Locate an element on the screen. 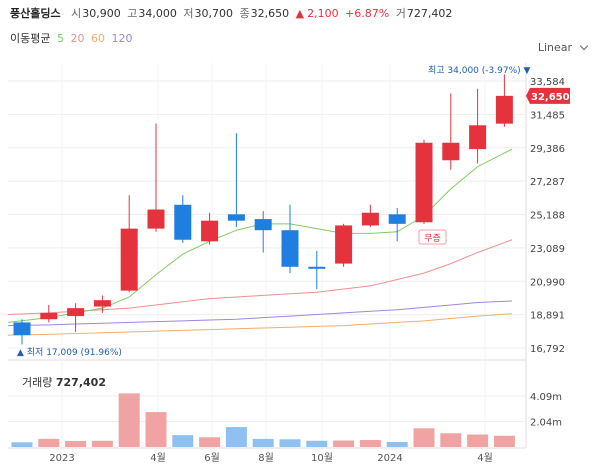  volume-label: 거 is located at coordinates (400, 13).